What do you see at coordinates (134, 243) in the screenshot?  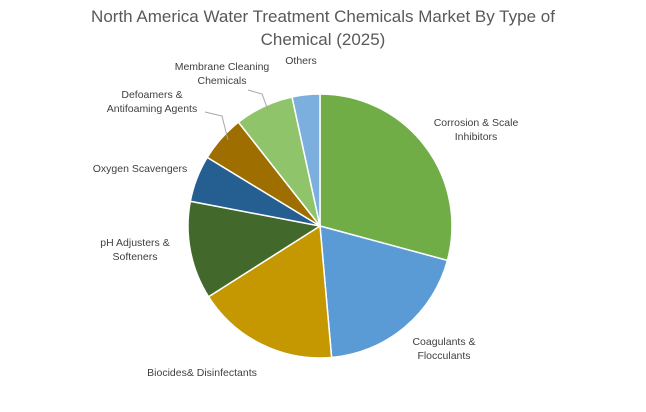 I see `slice-label-line: pH Adjusters &` at bounding box center [134, 243].